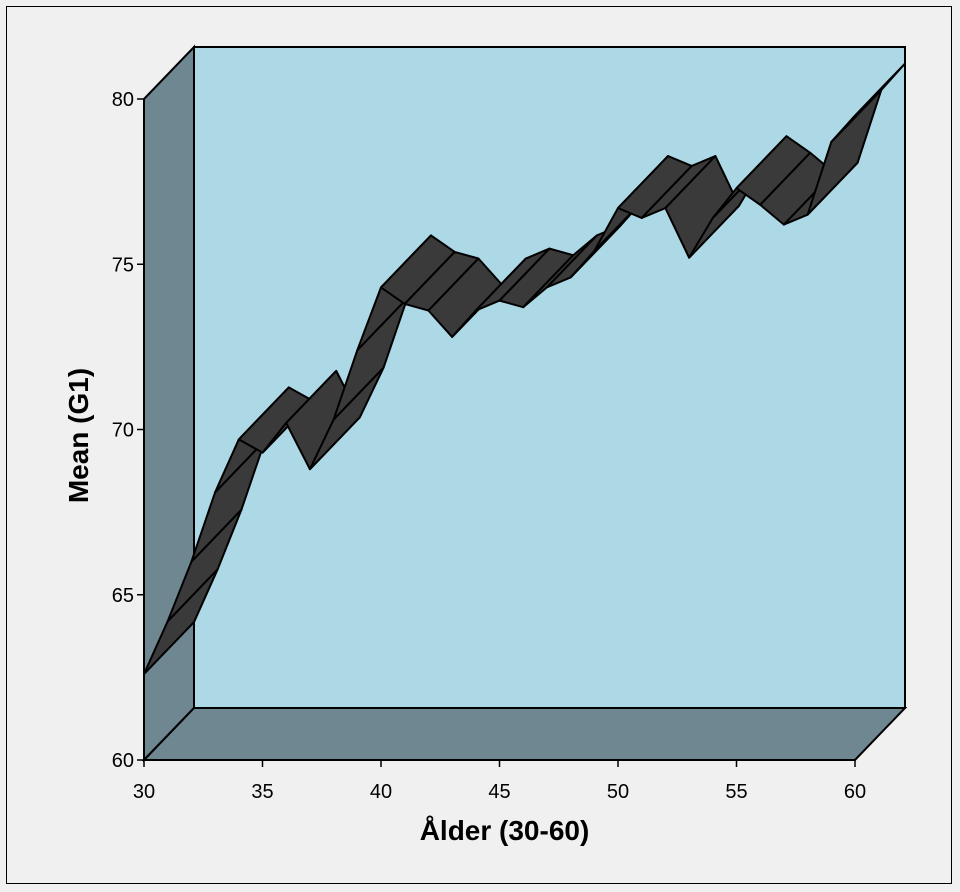 This screenshot has height=892, width=960. What do you see at coordinates (499, 792) in the screenshot?
I see `x-tick-label: 45` at bounding box center [499, 792].